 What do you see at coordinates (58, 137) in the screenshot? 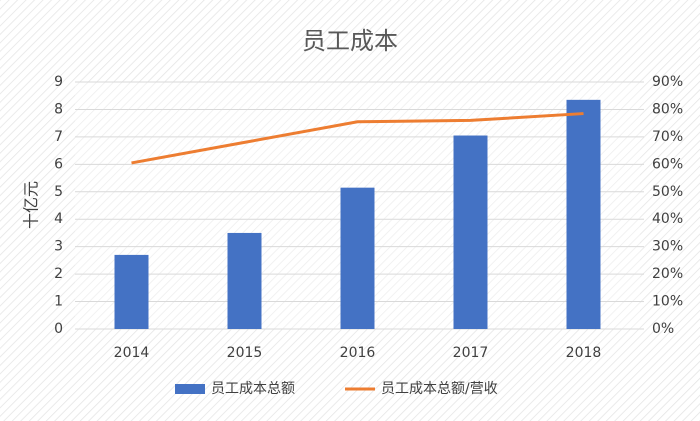
I see `y-tick-label: 7` at bounding box center [58, 137].